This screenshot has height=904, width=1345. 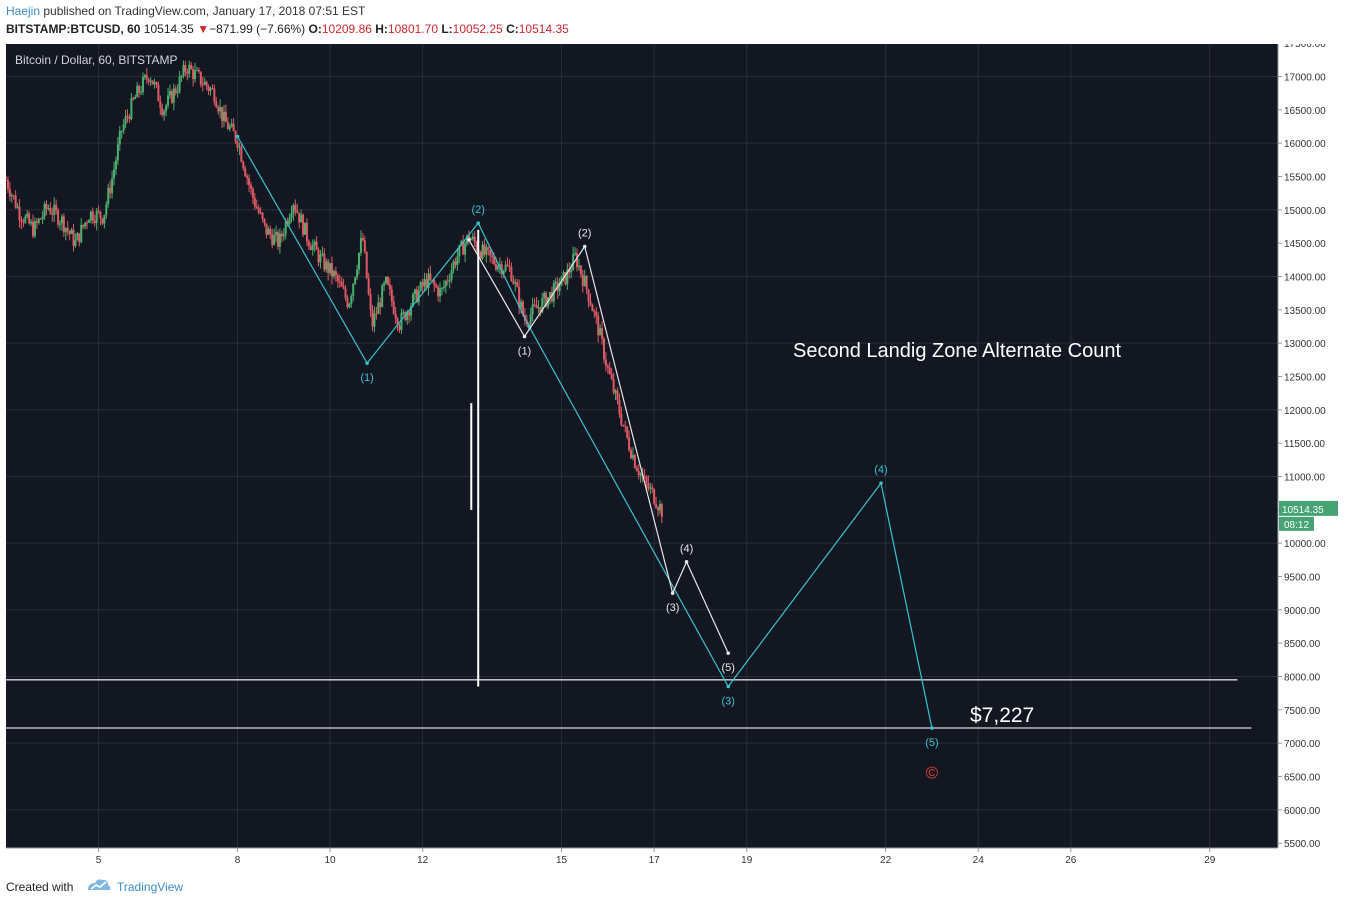 What do you see at coordinates (1305, 177) in the screenshot?
I see `price-tick-label: 15500.00` at bounding box center [1305, 177].